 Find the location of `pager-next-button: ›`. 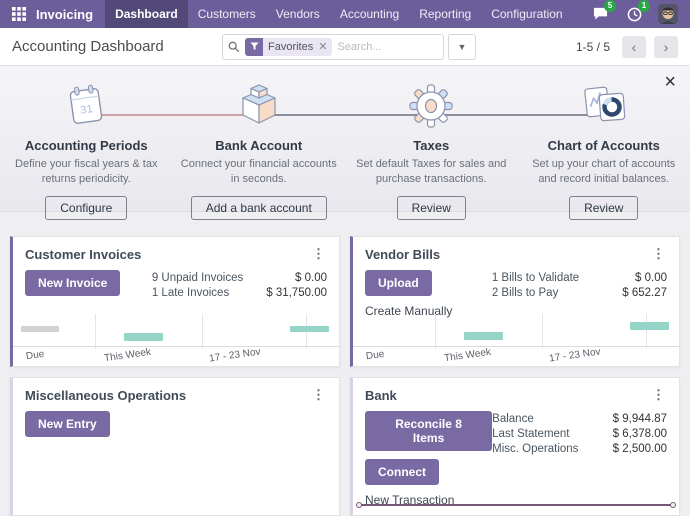

pager-next-button: › is located at coordinates (666, 46).